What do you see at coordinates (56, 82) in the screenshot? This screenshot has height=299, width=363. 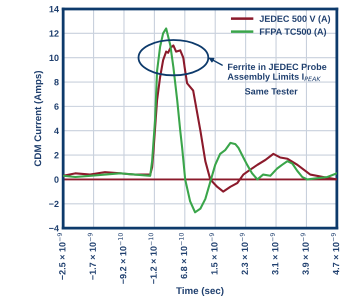 I see `y-tick-label: 8` at bounding box center [56, 82].